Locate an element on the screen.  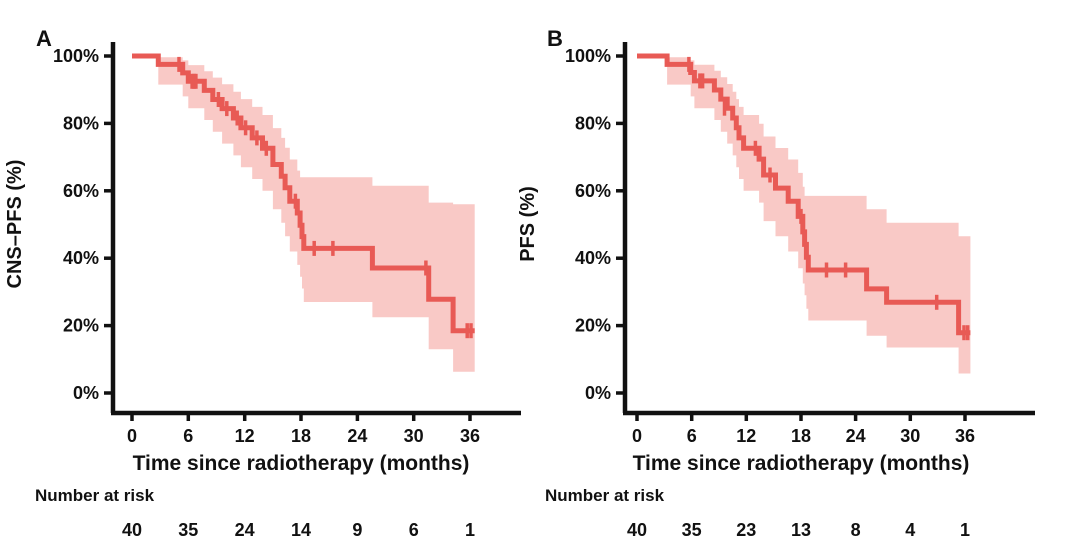
risk-count: 6 is located at coordinates (414, 530).